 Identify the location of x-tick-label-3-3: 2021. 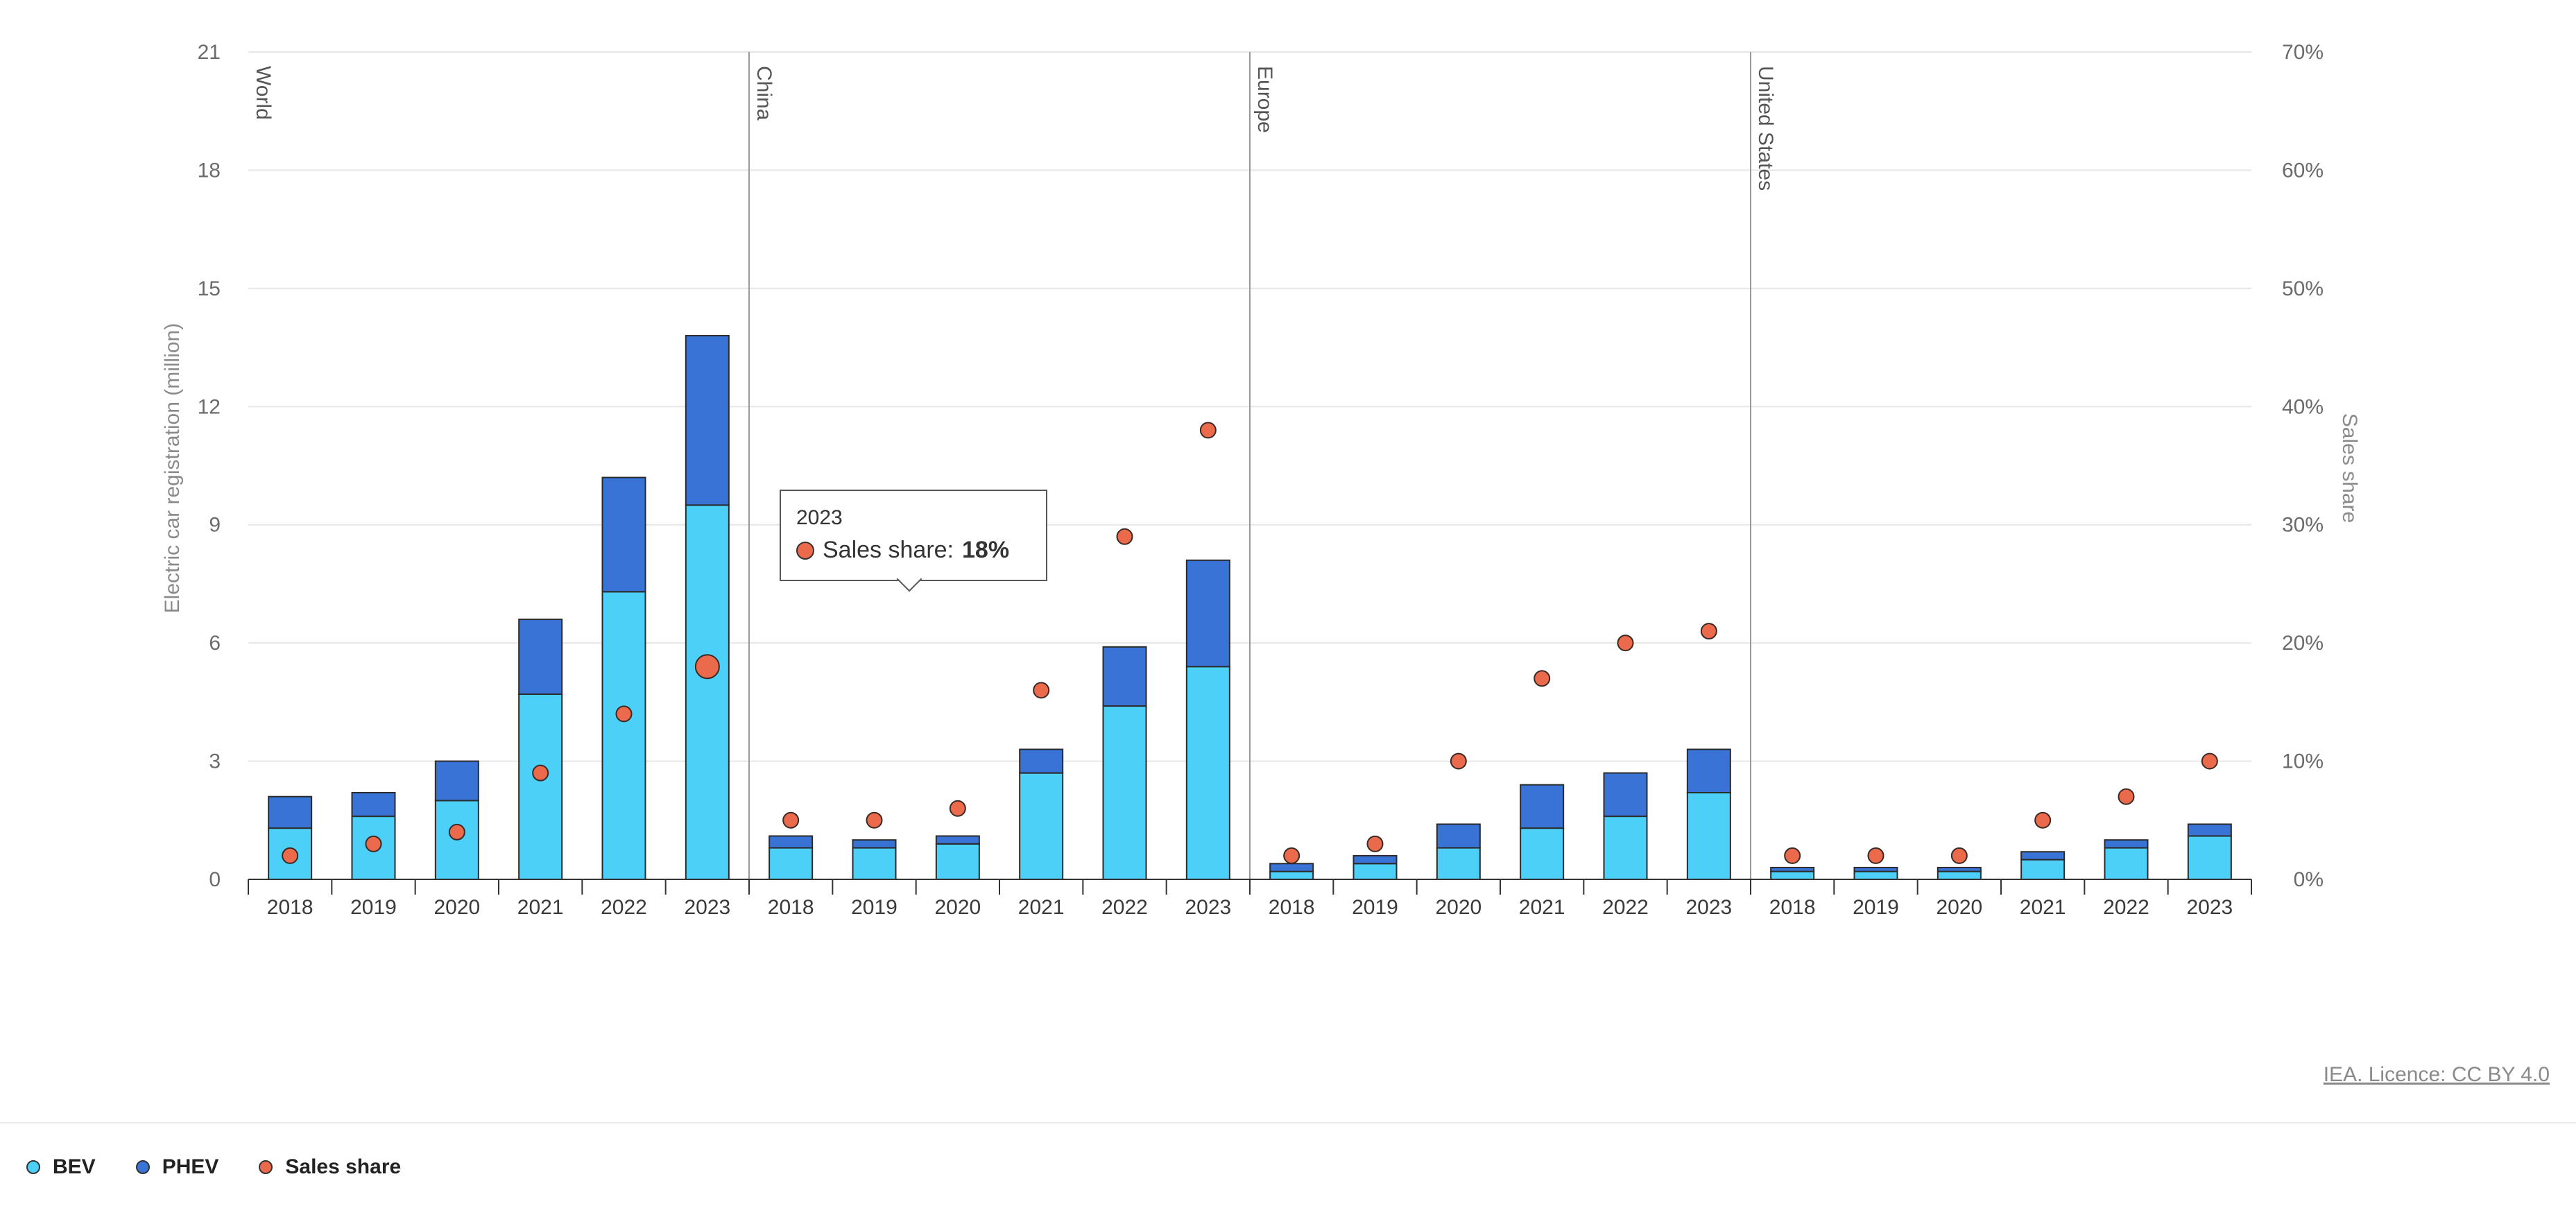
(2043, 908).